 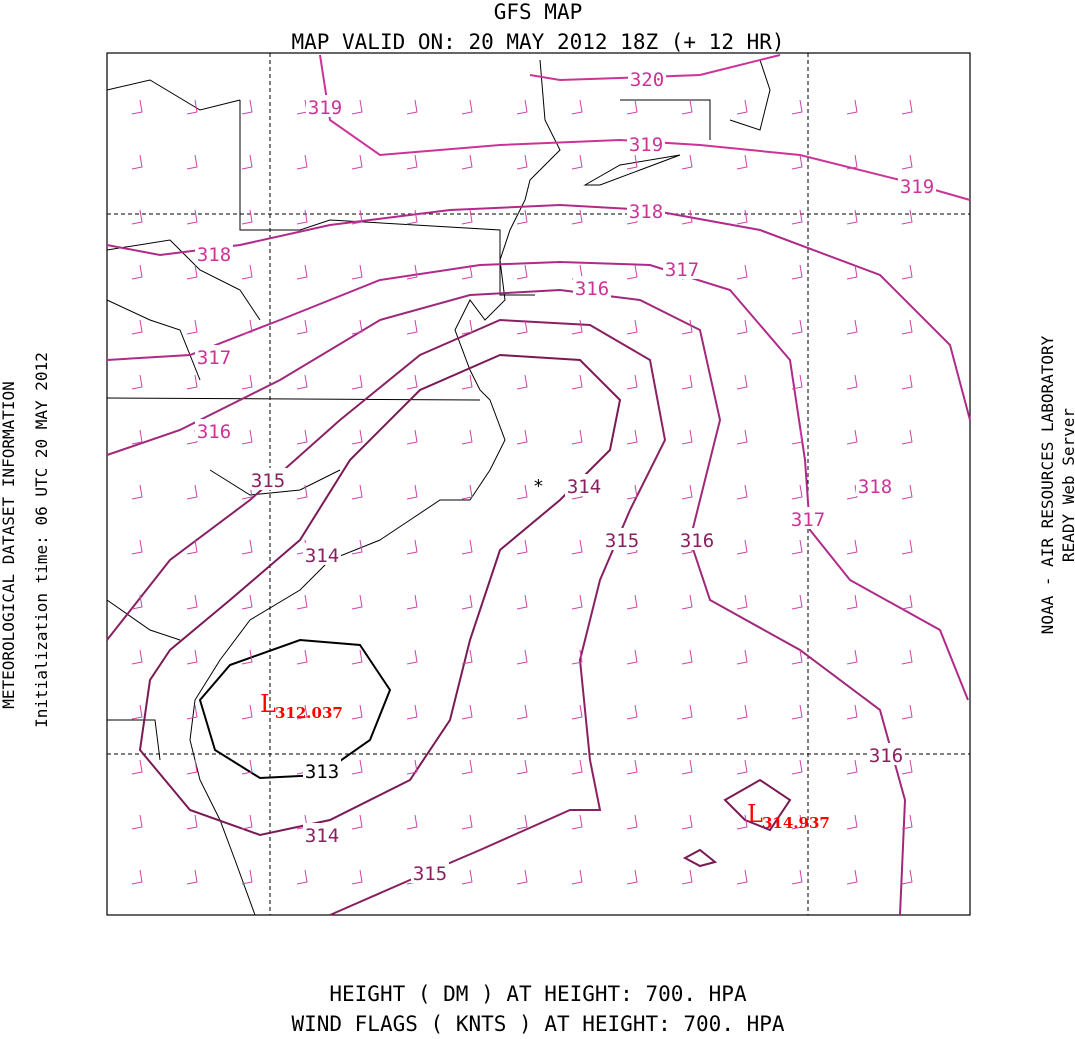 I want to click on contour-label: 319, so click(x=325, y=108).